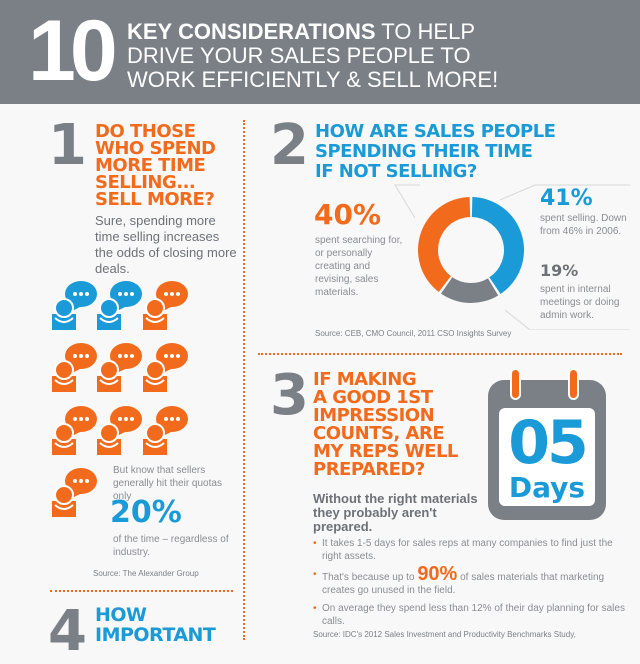 Image resolution: width=640 pixels, height=664 pixels. Describe the element at coordinates (146, 512) in the screenshot. I see `quota-value: 20%` at that location.